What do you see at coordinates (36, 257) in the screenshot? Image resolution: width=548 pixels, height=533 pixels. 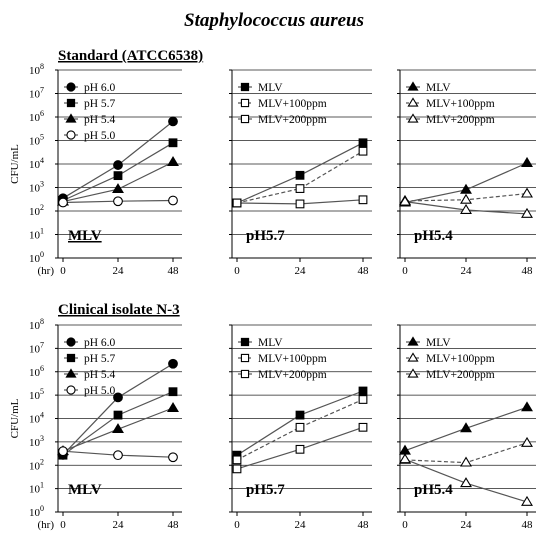 I see `y-tick-label: 10⁰` at bounding box center [36, 257].